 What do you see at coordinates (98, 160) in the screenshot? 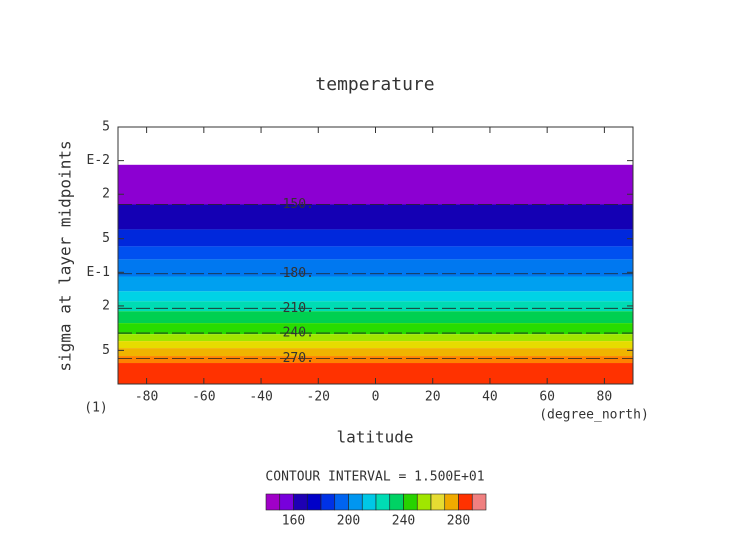
I see `y-tick-label: E-2` at bounding box center [98, 160].